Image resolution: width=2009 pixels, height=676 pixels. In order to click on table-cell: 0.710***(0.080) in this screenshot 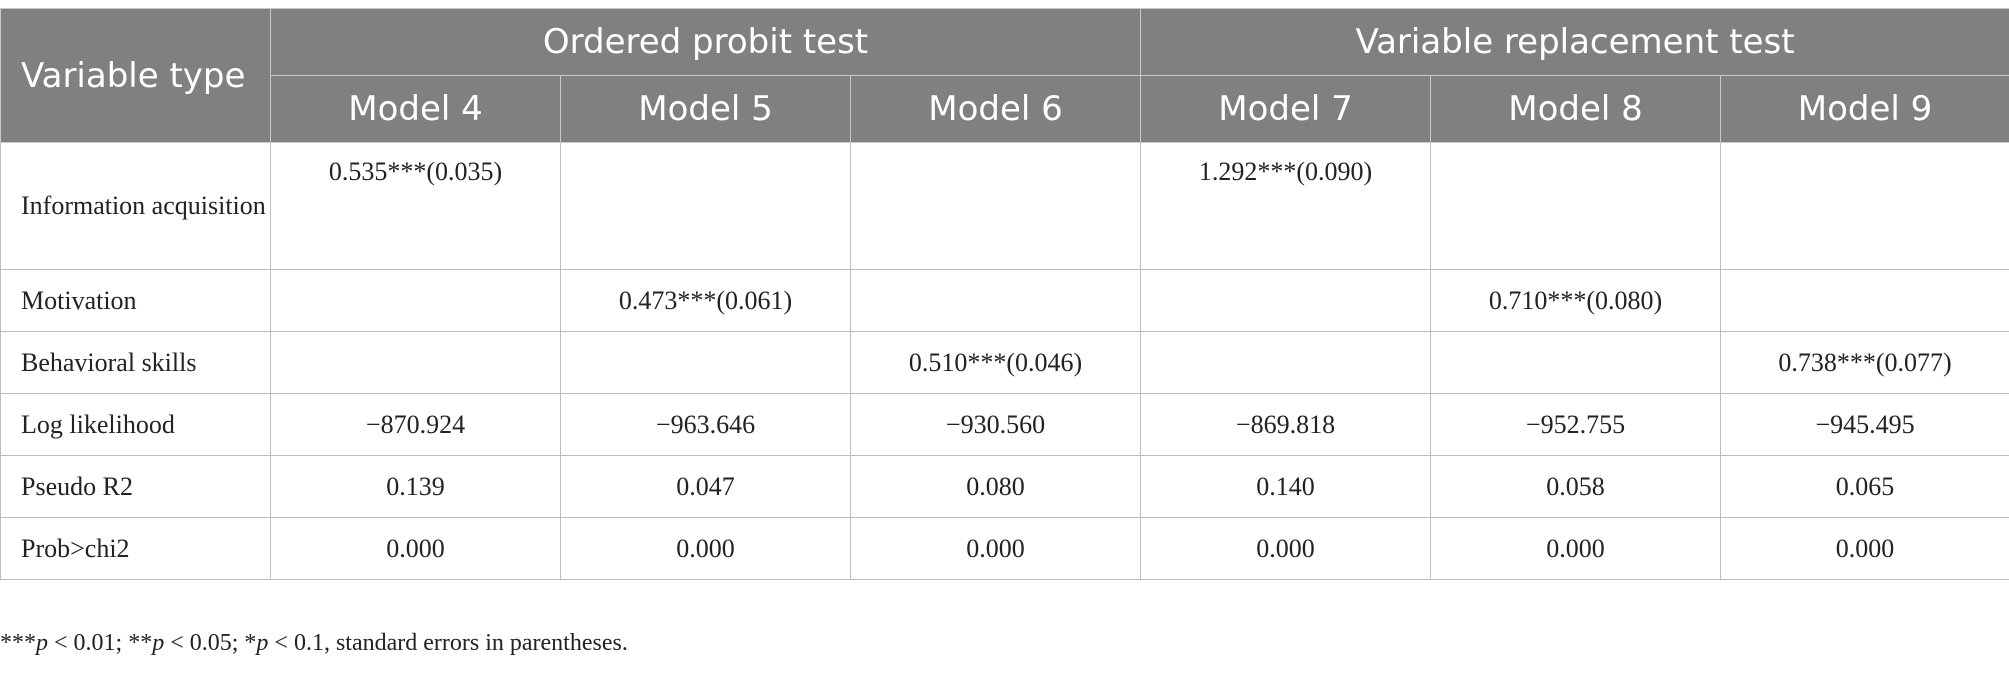, I will do `click(1576, 300)`.